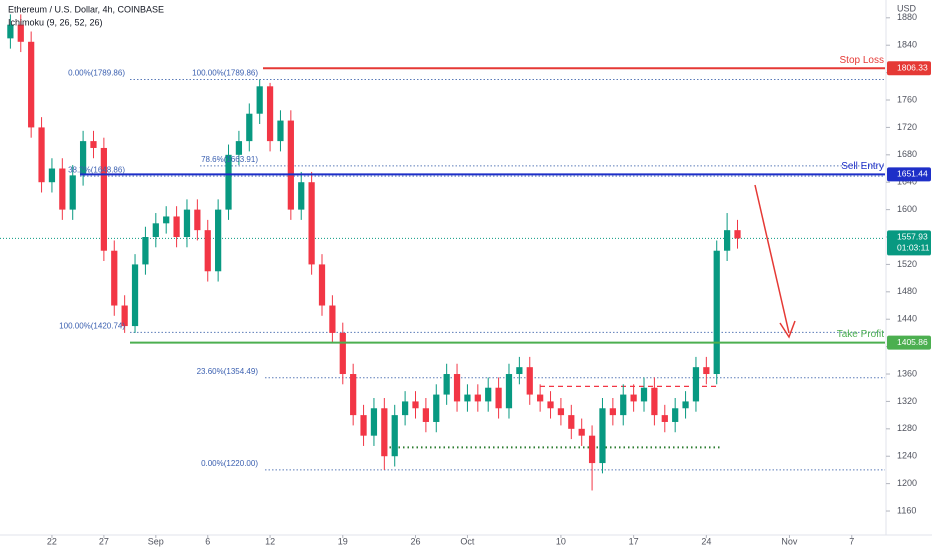 Image resolution: width=932 pixels, height=550 pixels. Describe the element at coordinates (912, 174) in the screenshot. I see `price-tag-label: 1651.44` at that location.